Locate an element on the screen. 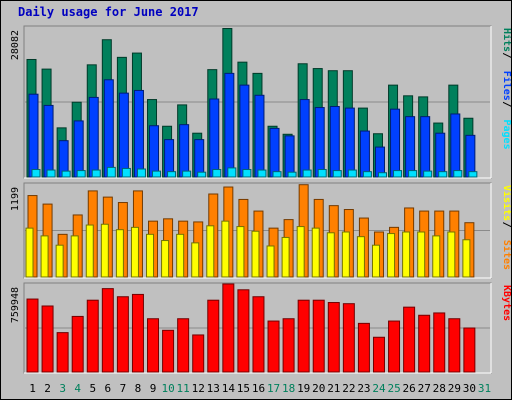 Image resolution: width=512 pixels, height=400 pixels. x-tick-label-day-11: 11 is located at coordinates (183, 388).